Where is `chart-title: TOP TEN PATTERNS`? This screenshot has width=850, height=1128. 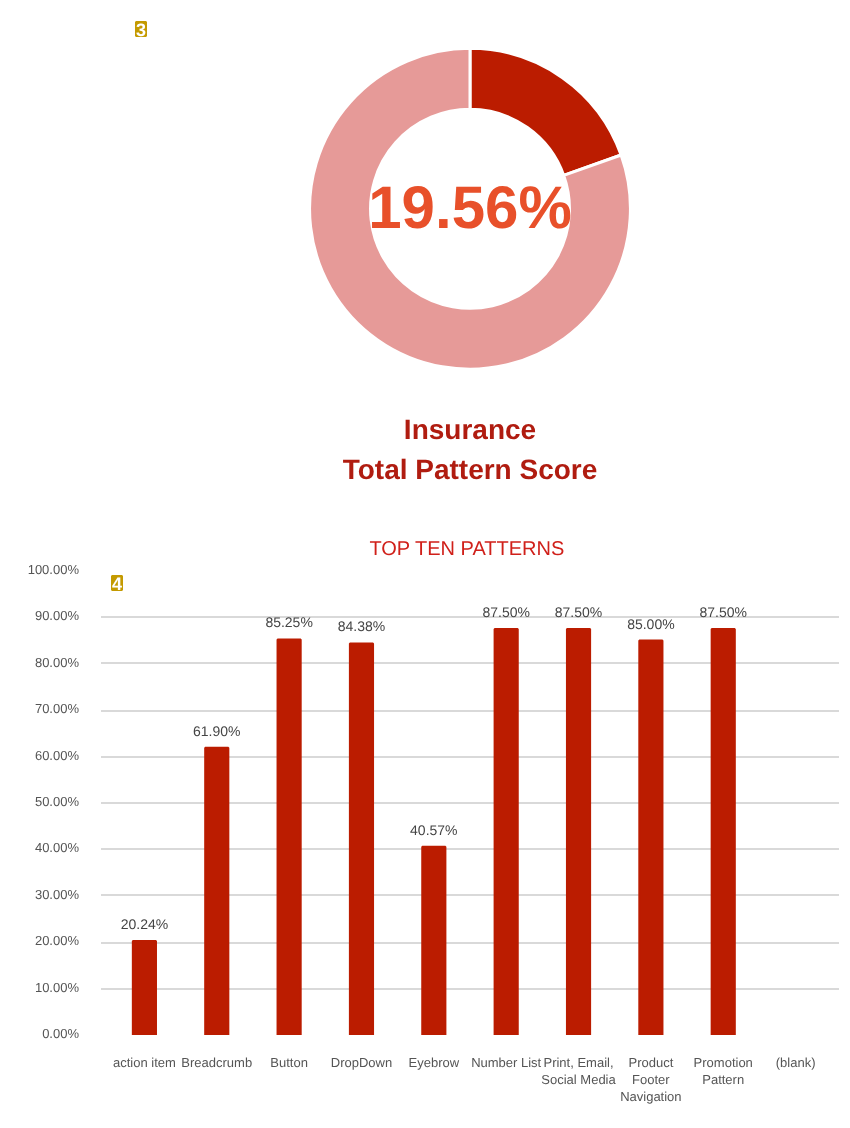
chart-title: TOP TEN PATTERNS is located at coordinates (467, 550).